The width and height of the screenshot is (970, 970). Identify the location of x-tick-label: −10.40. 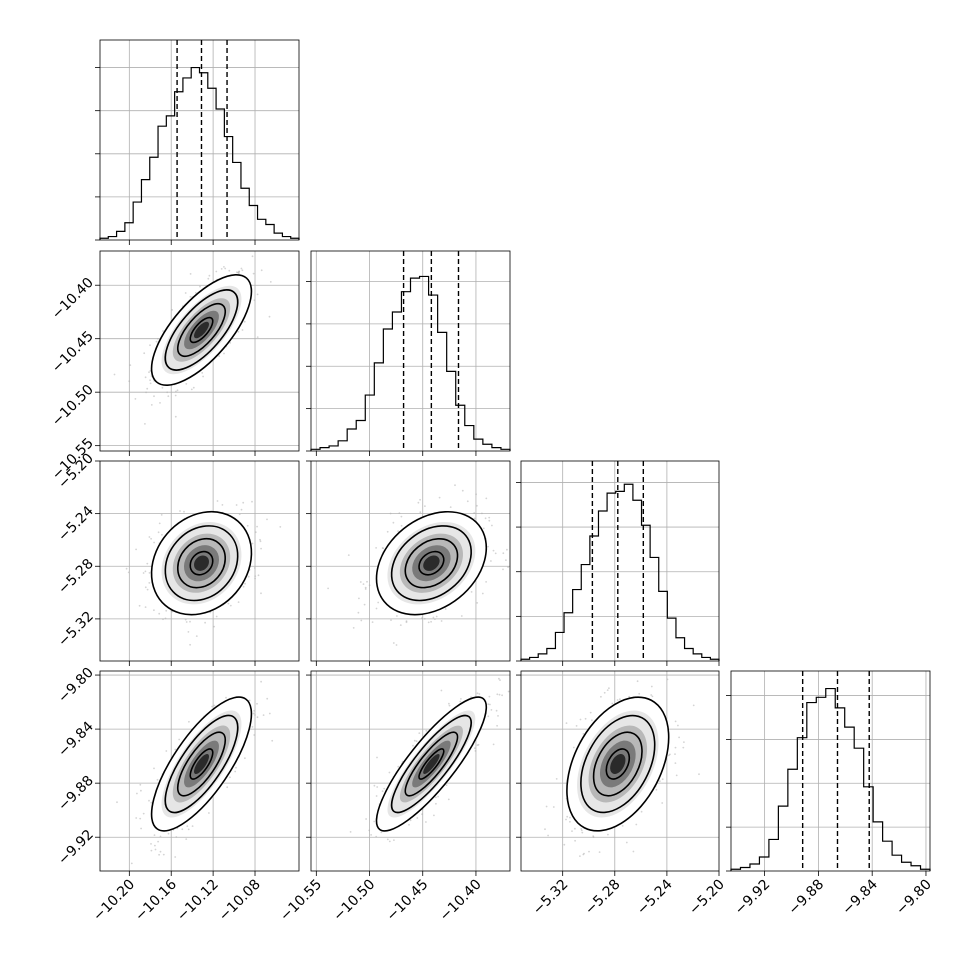
(461, 901).